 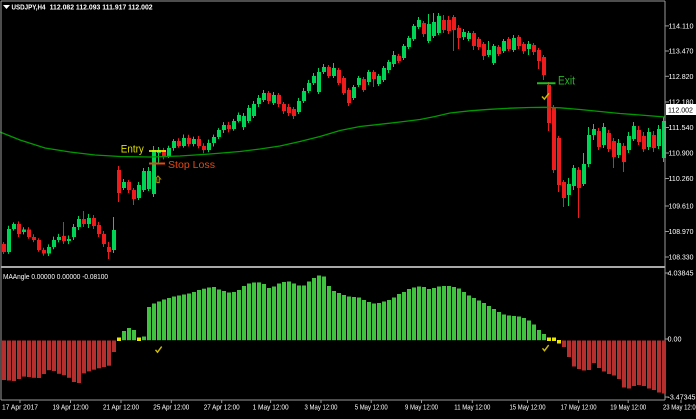 I want to click on svg-text: 21 Apr 12:00, so click(x=121, y=408).